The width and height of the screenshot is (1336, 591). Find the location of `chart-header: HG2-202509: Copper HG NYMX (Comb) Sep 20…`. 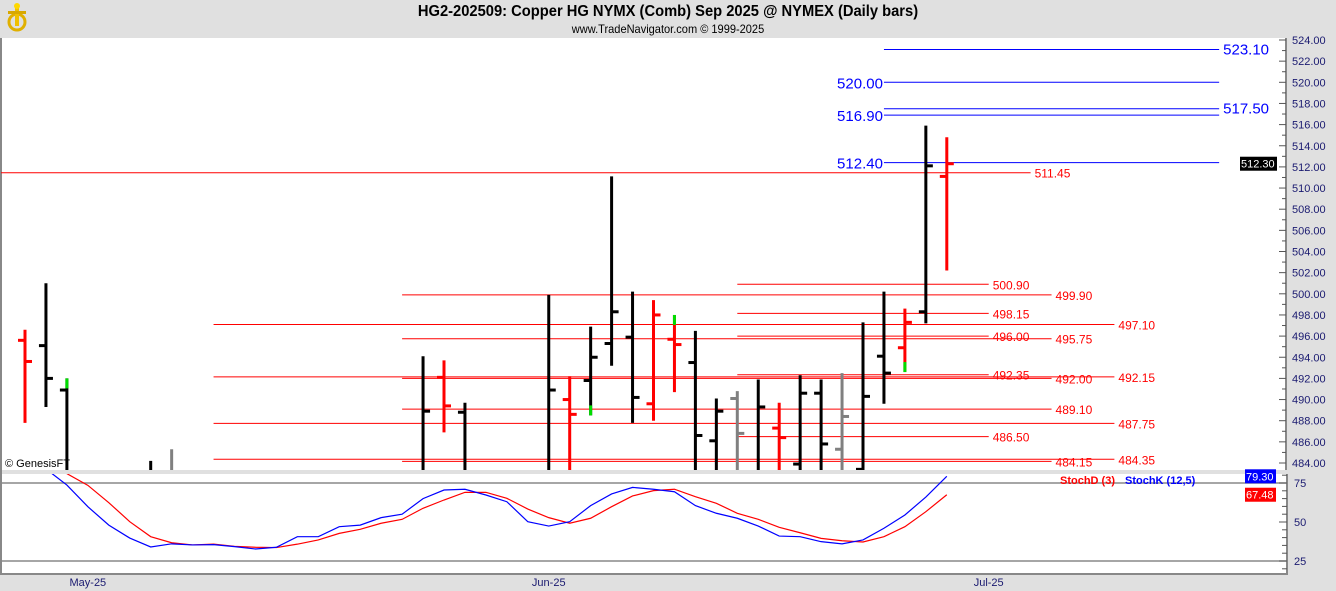

chart-header: HG2-202509: Copper HG NYMX (Comb) Sep 20… is located at coordinates (668, 19).